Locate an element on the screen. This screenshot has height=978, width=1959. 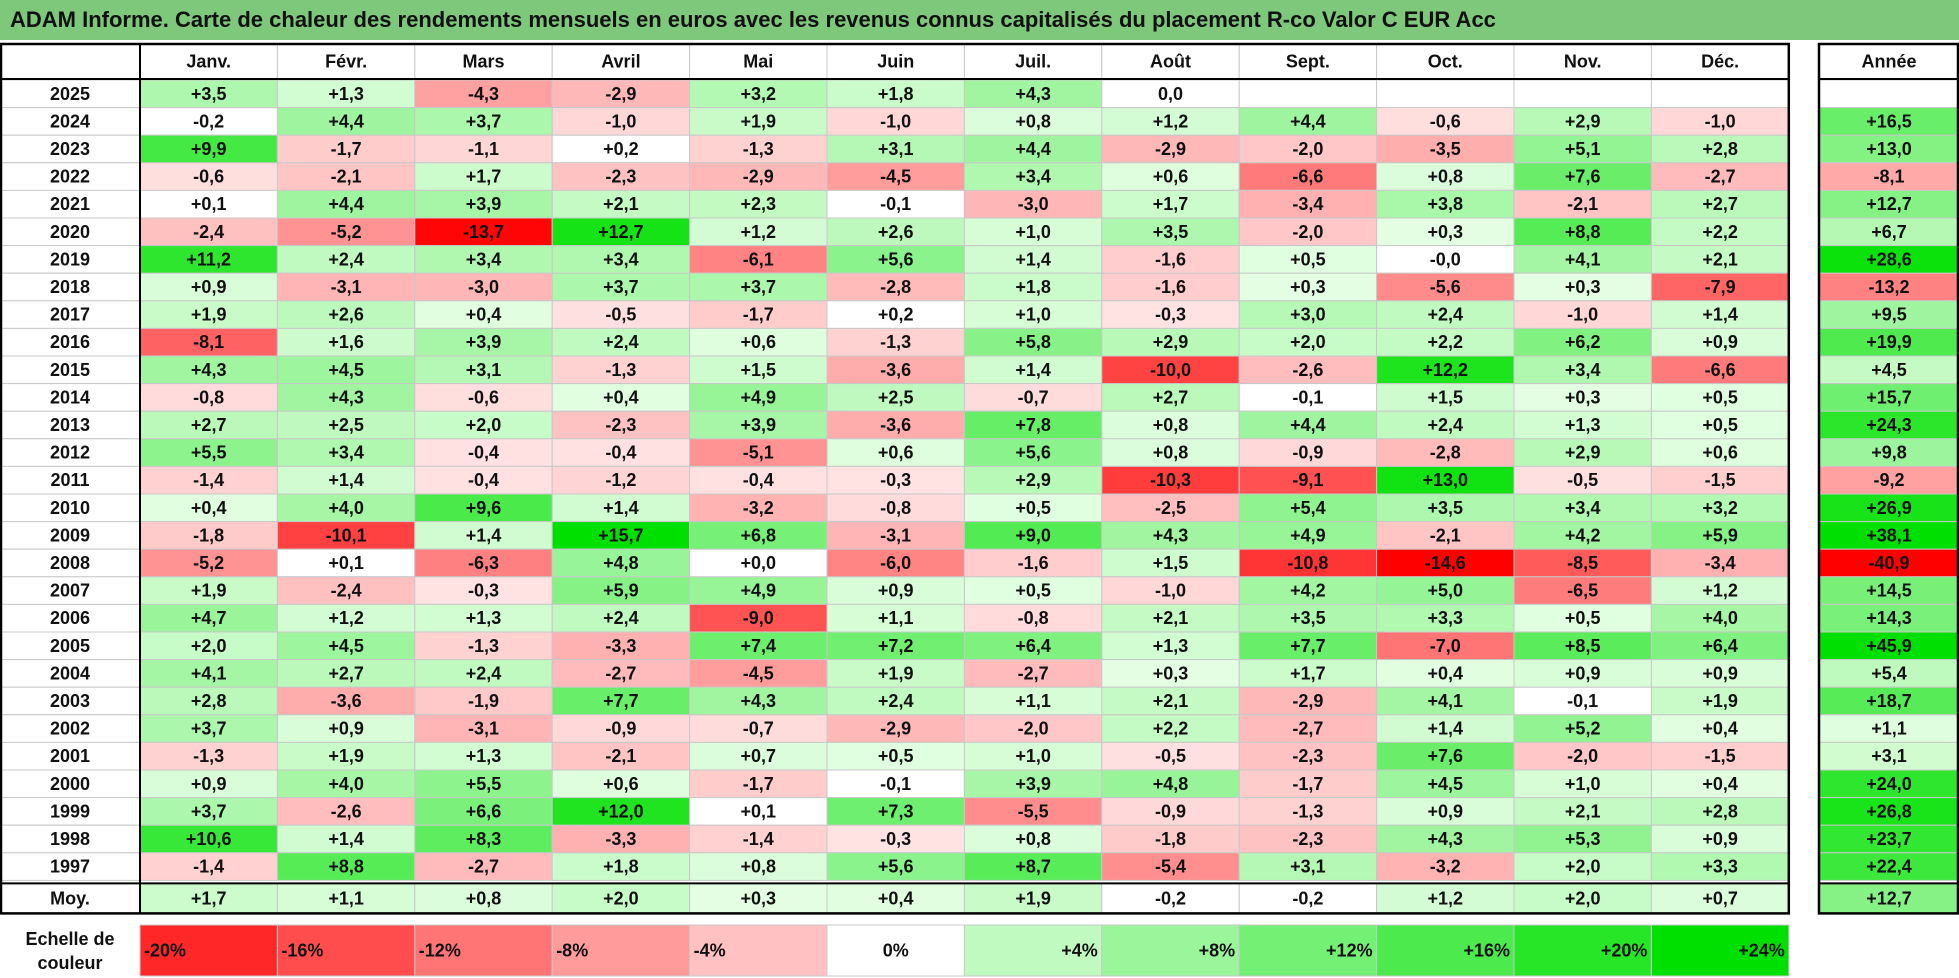
heatmap-cell-value: 0,0 is located at coordinates (1170, 94).